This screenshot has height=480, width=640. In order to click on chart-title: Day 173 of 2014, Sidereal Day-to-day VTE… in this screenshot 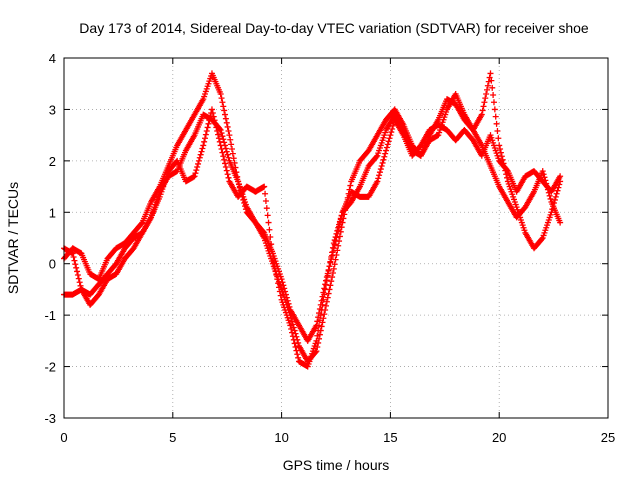, I will do `click(334, 28)`.